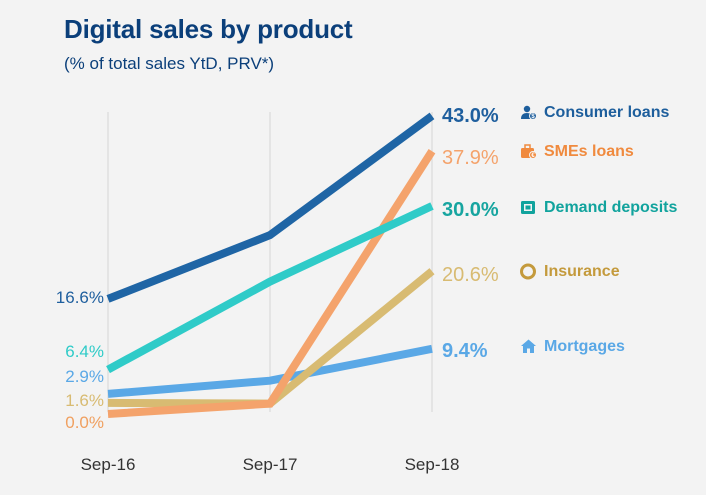 The height and width of the screenshot is (495, 706). Describe the element at coordinates (470, 158) in the screenshot. I see `end-value-label: 37.9%` at that location.